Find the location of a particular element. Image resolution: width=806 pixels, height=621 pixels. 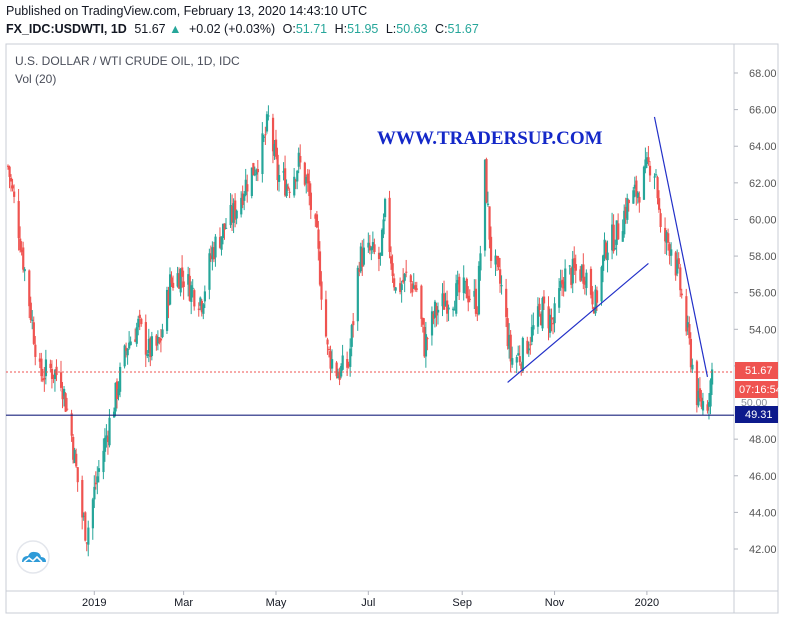

volume-legend: Vol (20) is located at coordinates (35, 79).